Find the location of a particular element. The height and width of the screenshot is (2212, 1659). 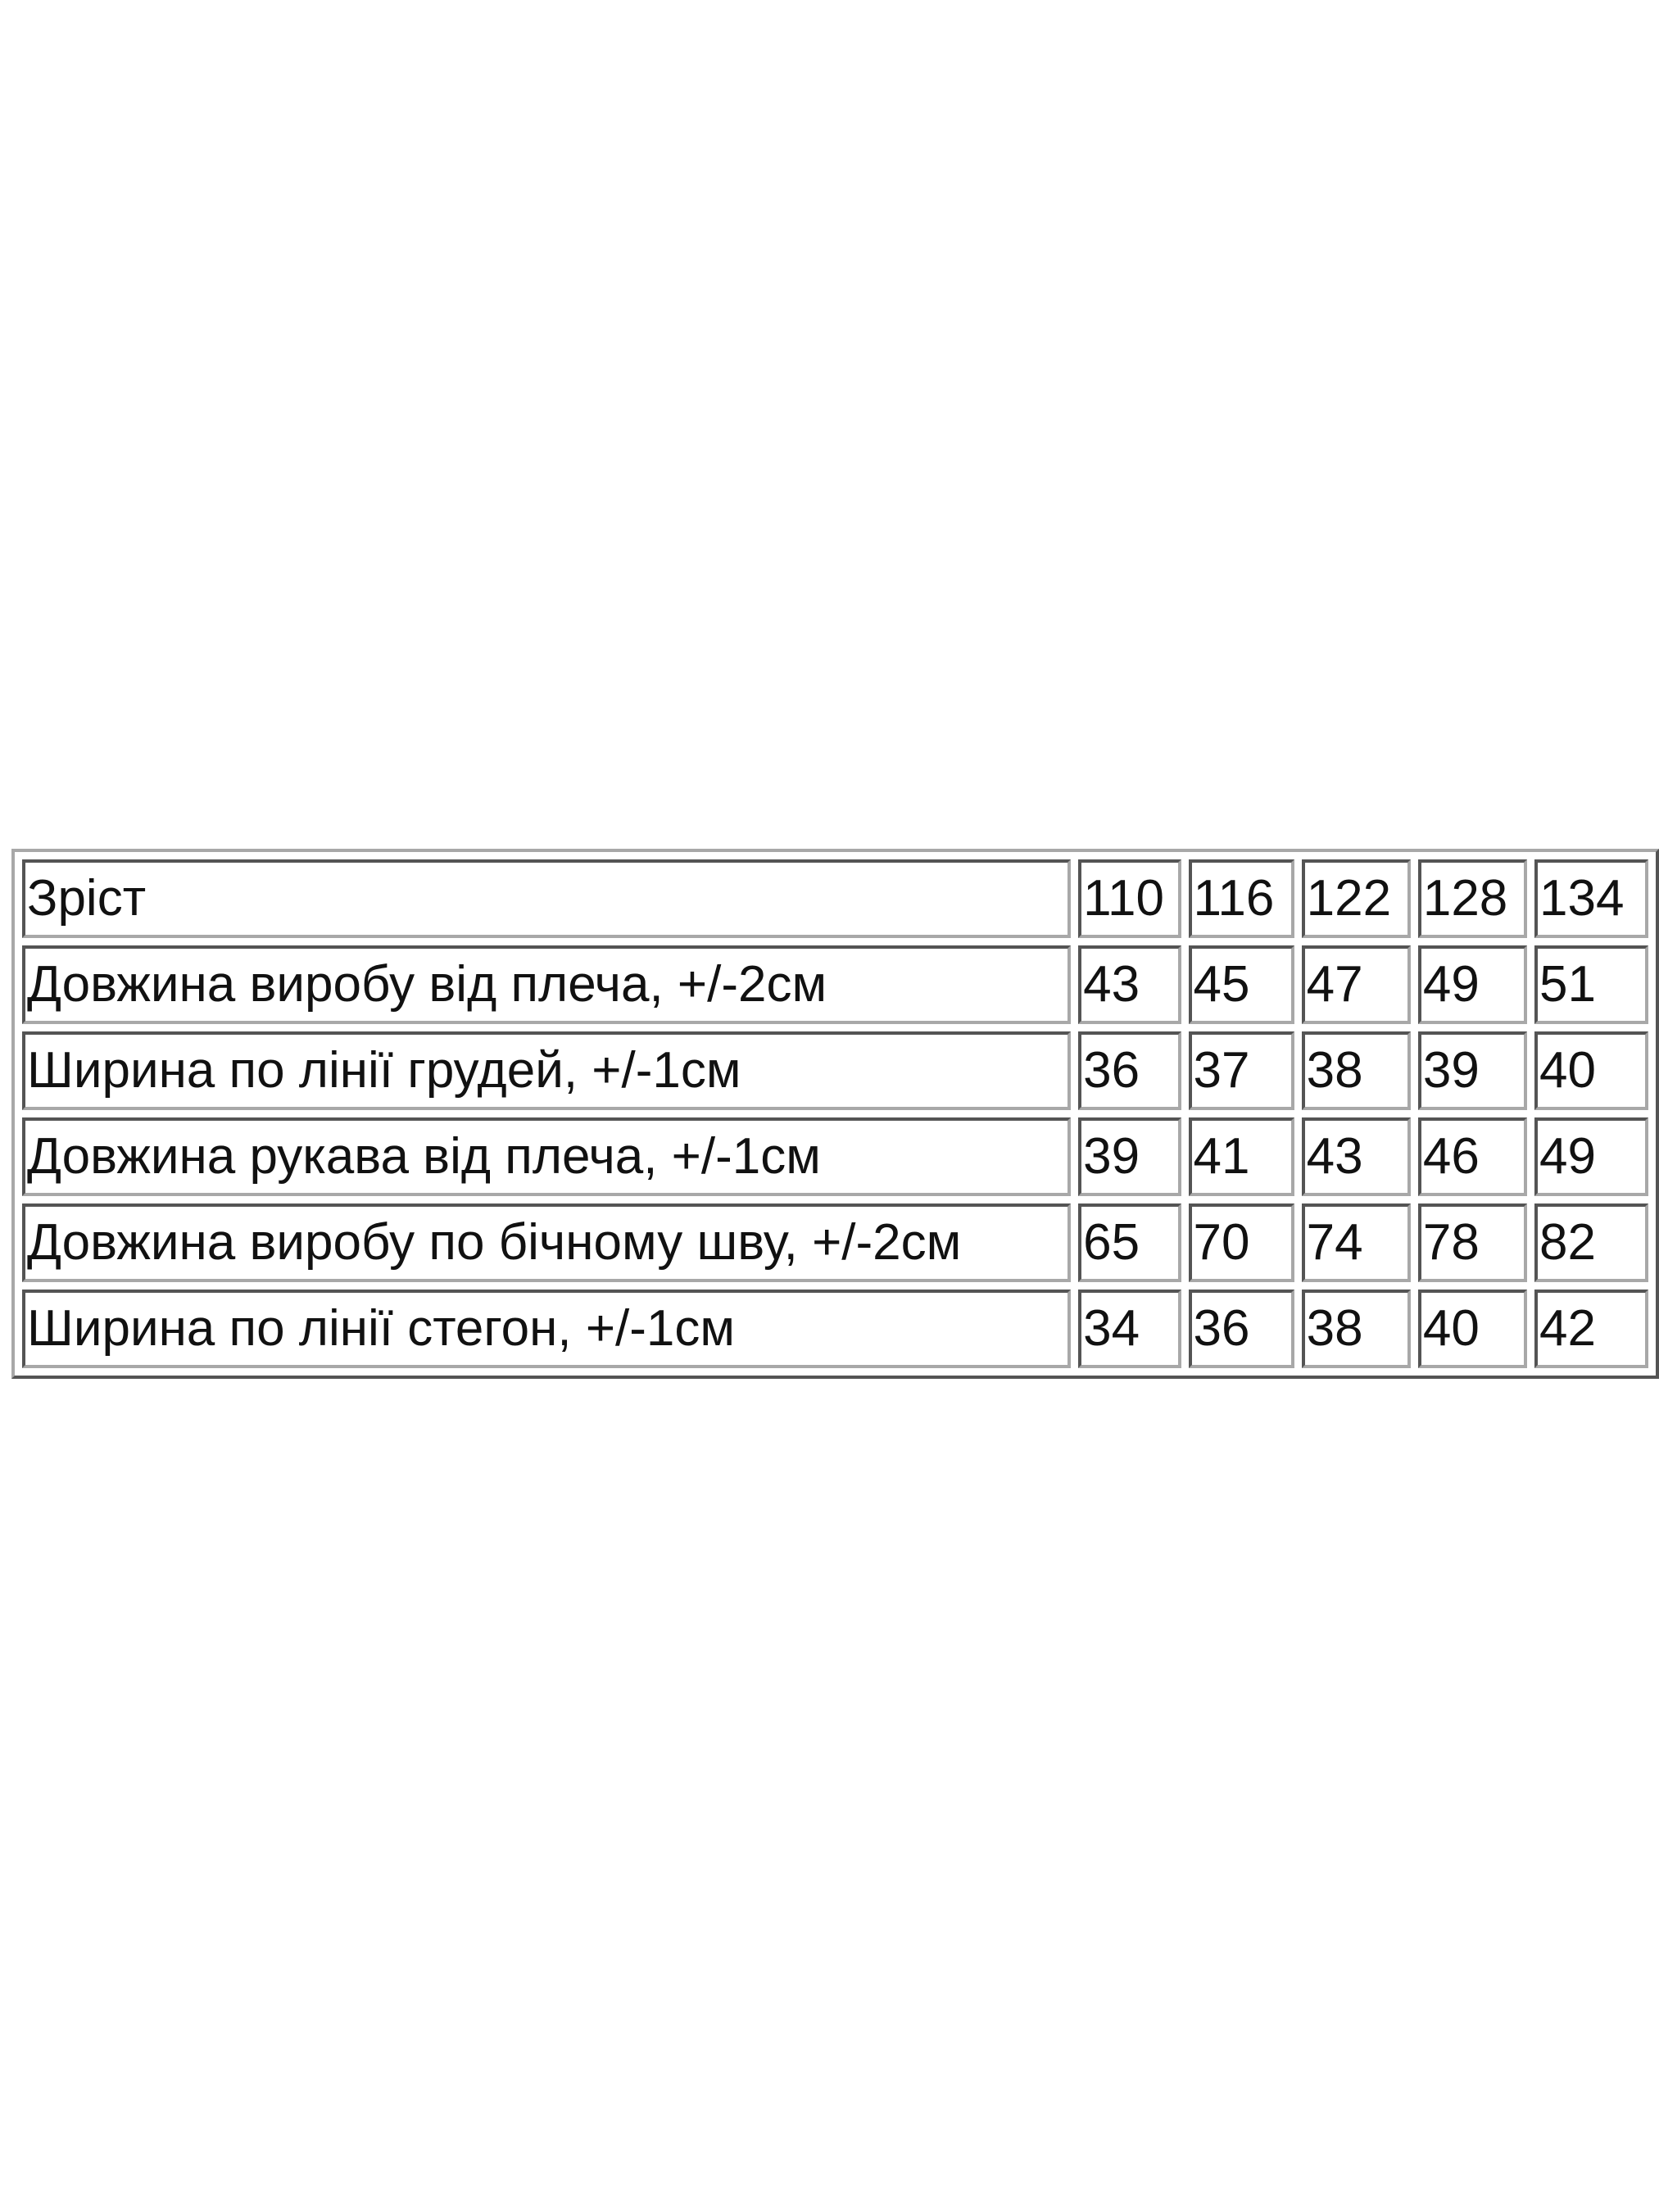

row-label: Ширина по лінії грудей, +/-1см is located at coordinates (547, 1070).